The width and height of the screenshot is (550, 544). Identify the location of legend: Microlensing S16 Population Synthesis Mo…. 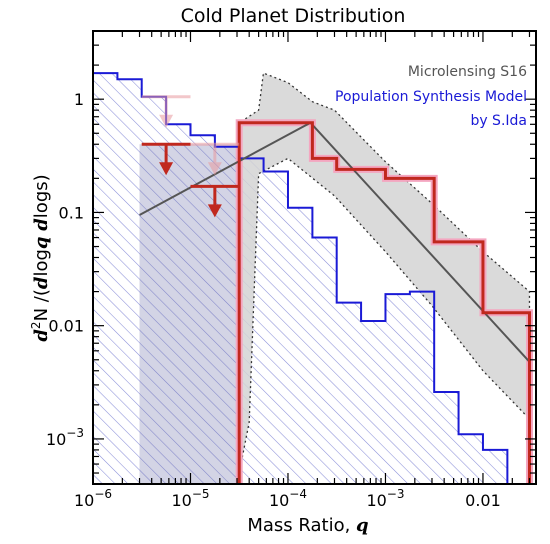
(431, 96).